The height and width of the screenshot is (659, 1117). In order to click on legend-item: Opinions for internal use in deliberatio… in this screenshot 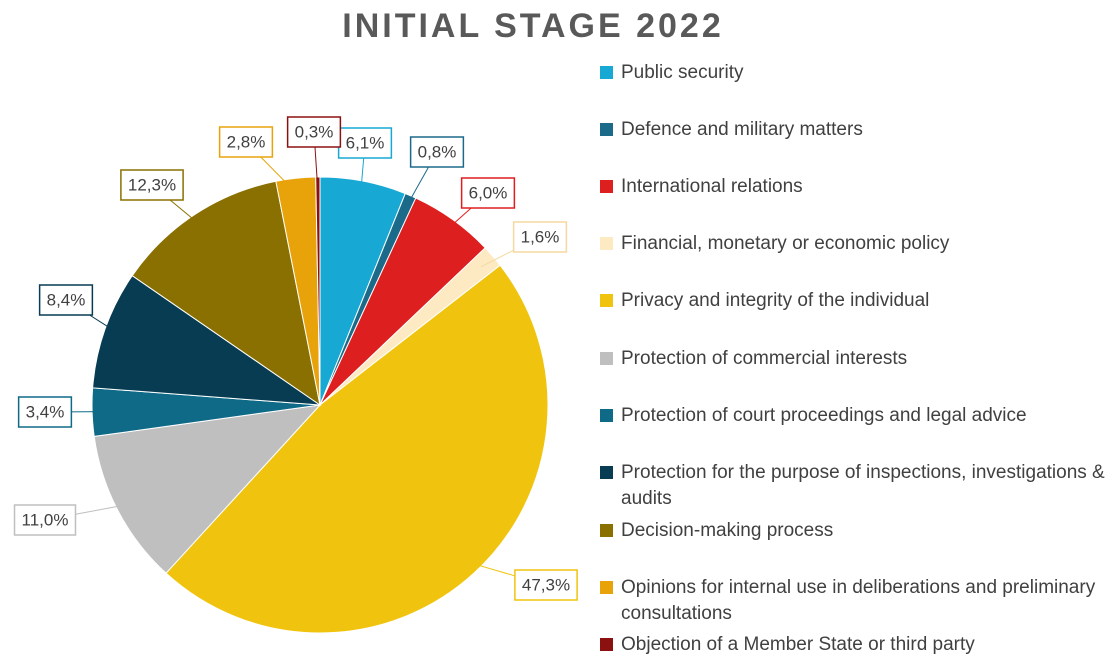, I will do `click(855, 601)`.